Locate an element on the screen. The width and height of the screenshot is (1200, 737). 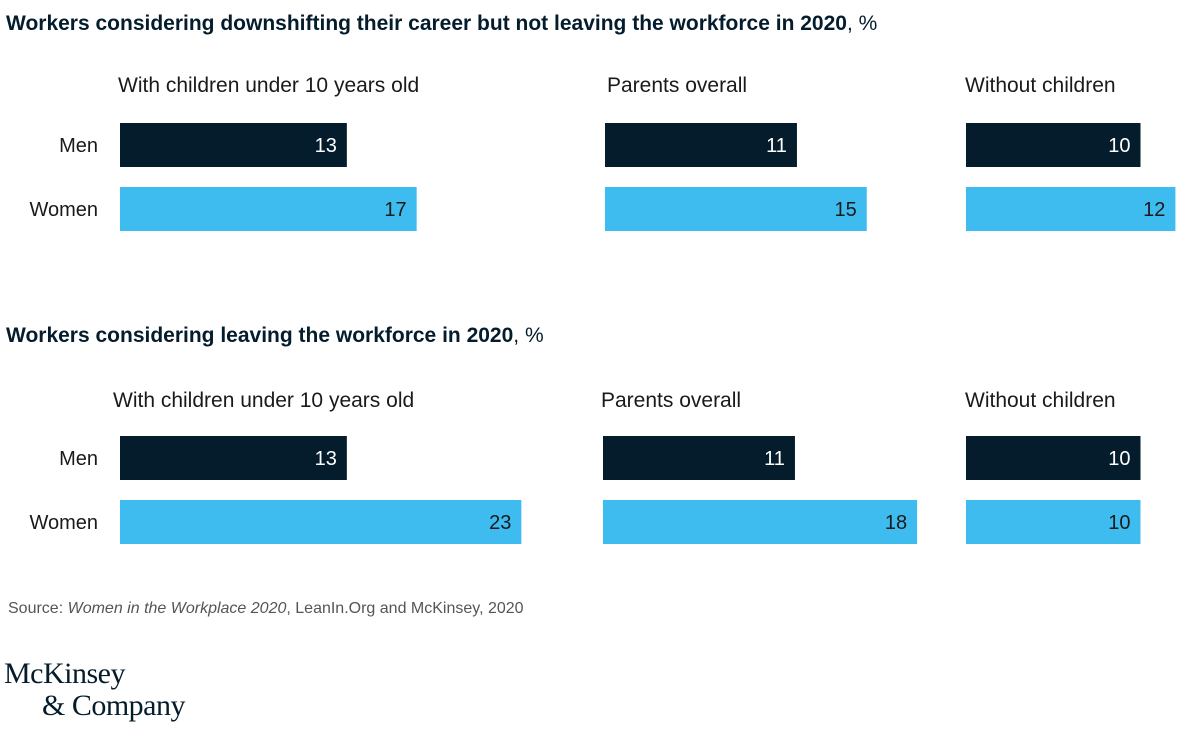
bar-value-label: 23 is located at coordinates (500, 523).